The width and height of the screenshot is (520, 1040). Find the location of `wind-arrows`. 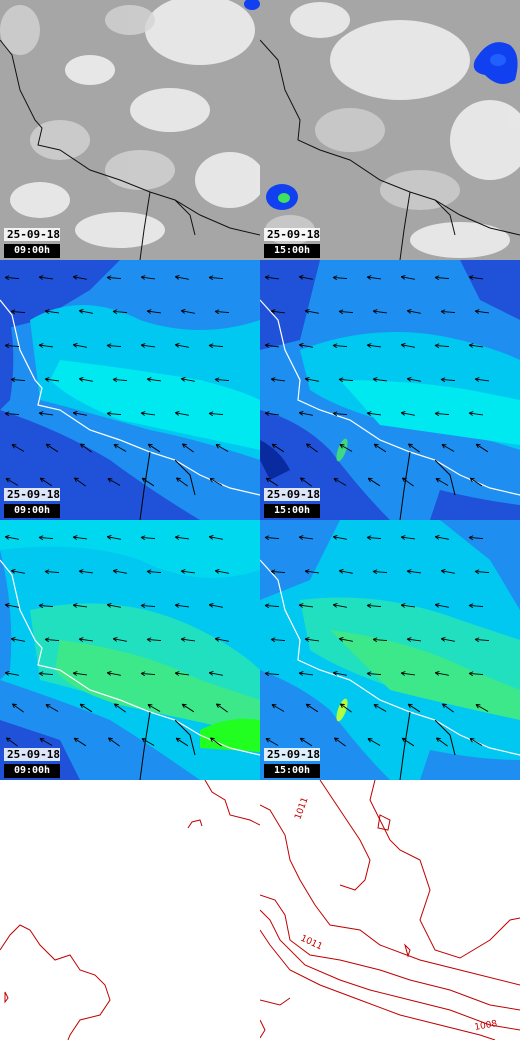

wind-arrows is located at coordinates (376, 381).